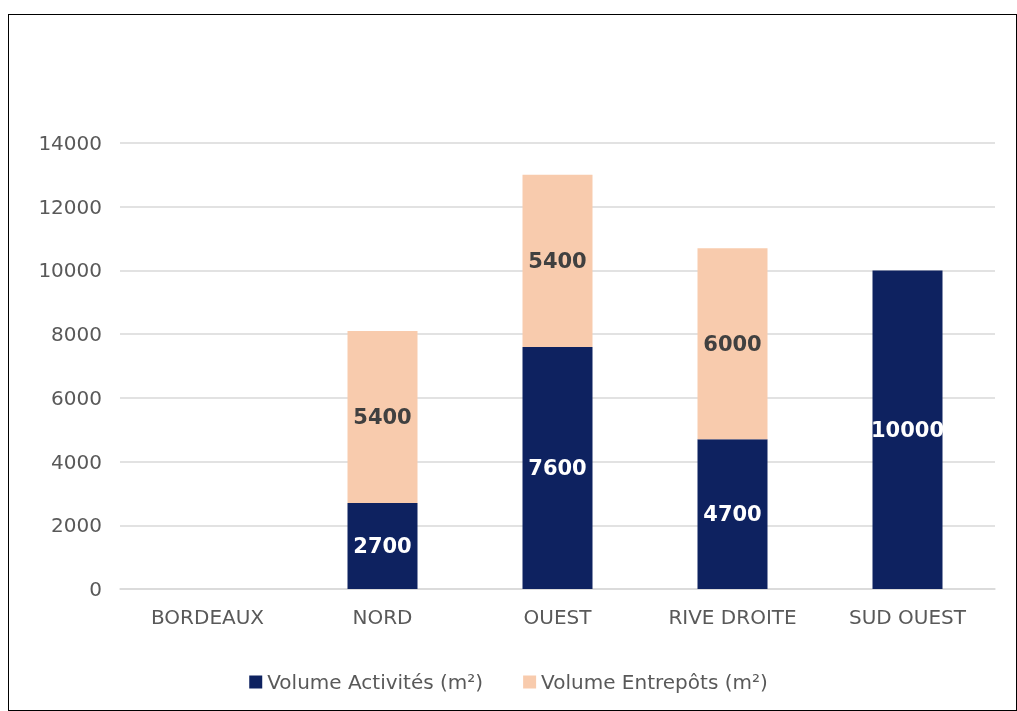 The width and height of the screenshot is (1017, 711). I want to click on data-label: 10000, so click(907, 429).